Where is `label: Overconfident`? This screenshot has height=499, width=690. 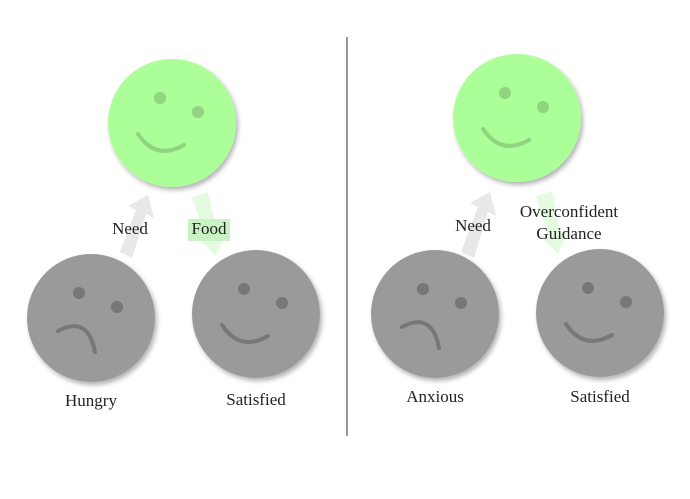
label: Overconfident is located at coordinates (569, 211).